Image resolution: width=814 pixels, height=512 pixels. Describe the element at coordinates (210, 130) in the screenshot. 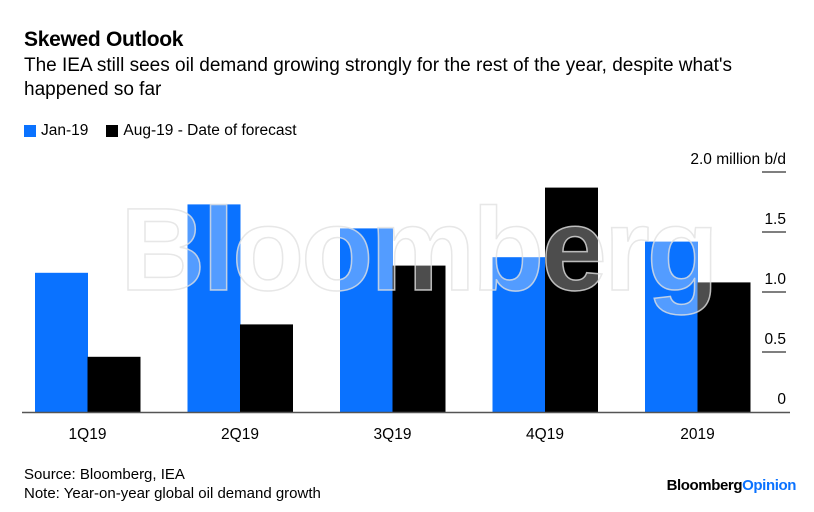

I see `legend-label-aug: Aug-19 - Date of forecast` at that location.